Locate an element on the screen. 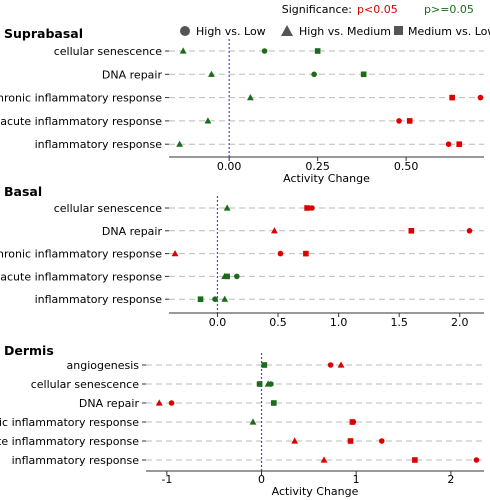  x-tick-label: 2 is located at coordinates (450, 479).